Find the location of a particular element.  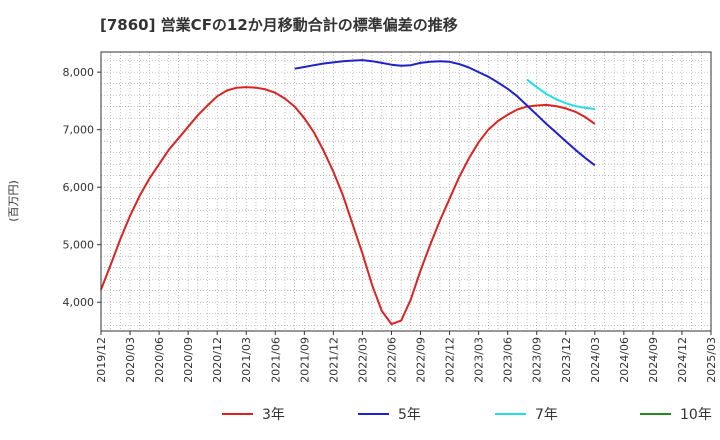

x-tick-label: 2024/09 is located at coordinates (653, 360).